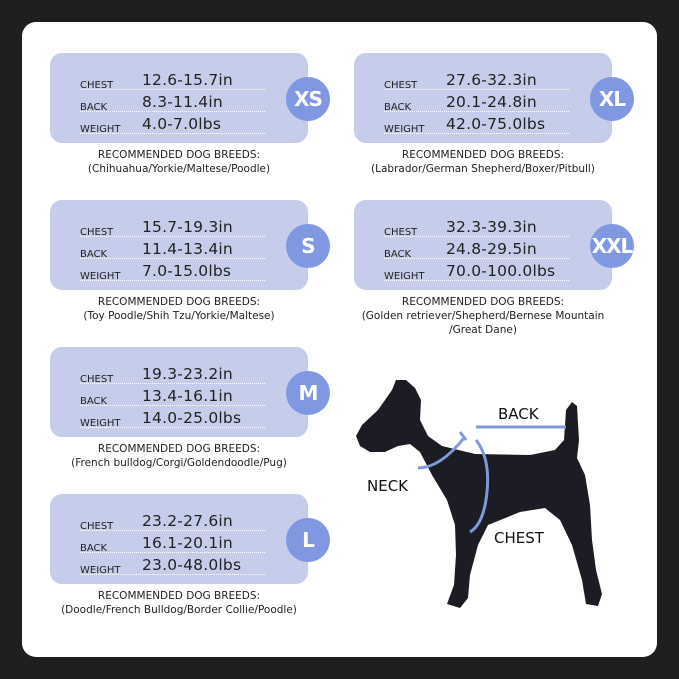 This screenshot has height=679, width=679. Describe the element at coordinates (442, 450) in the screenshot. I see `neck-measure-line` at that location.